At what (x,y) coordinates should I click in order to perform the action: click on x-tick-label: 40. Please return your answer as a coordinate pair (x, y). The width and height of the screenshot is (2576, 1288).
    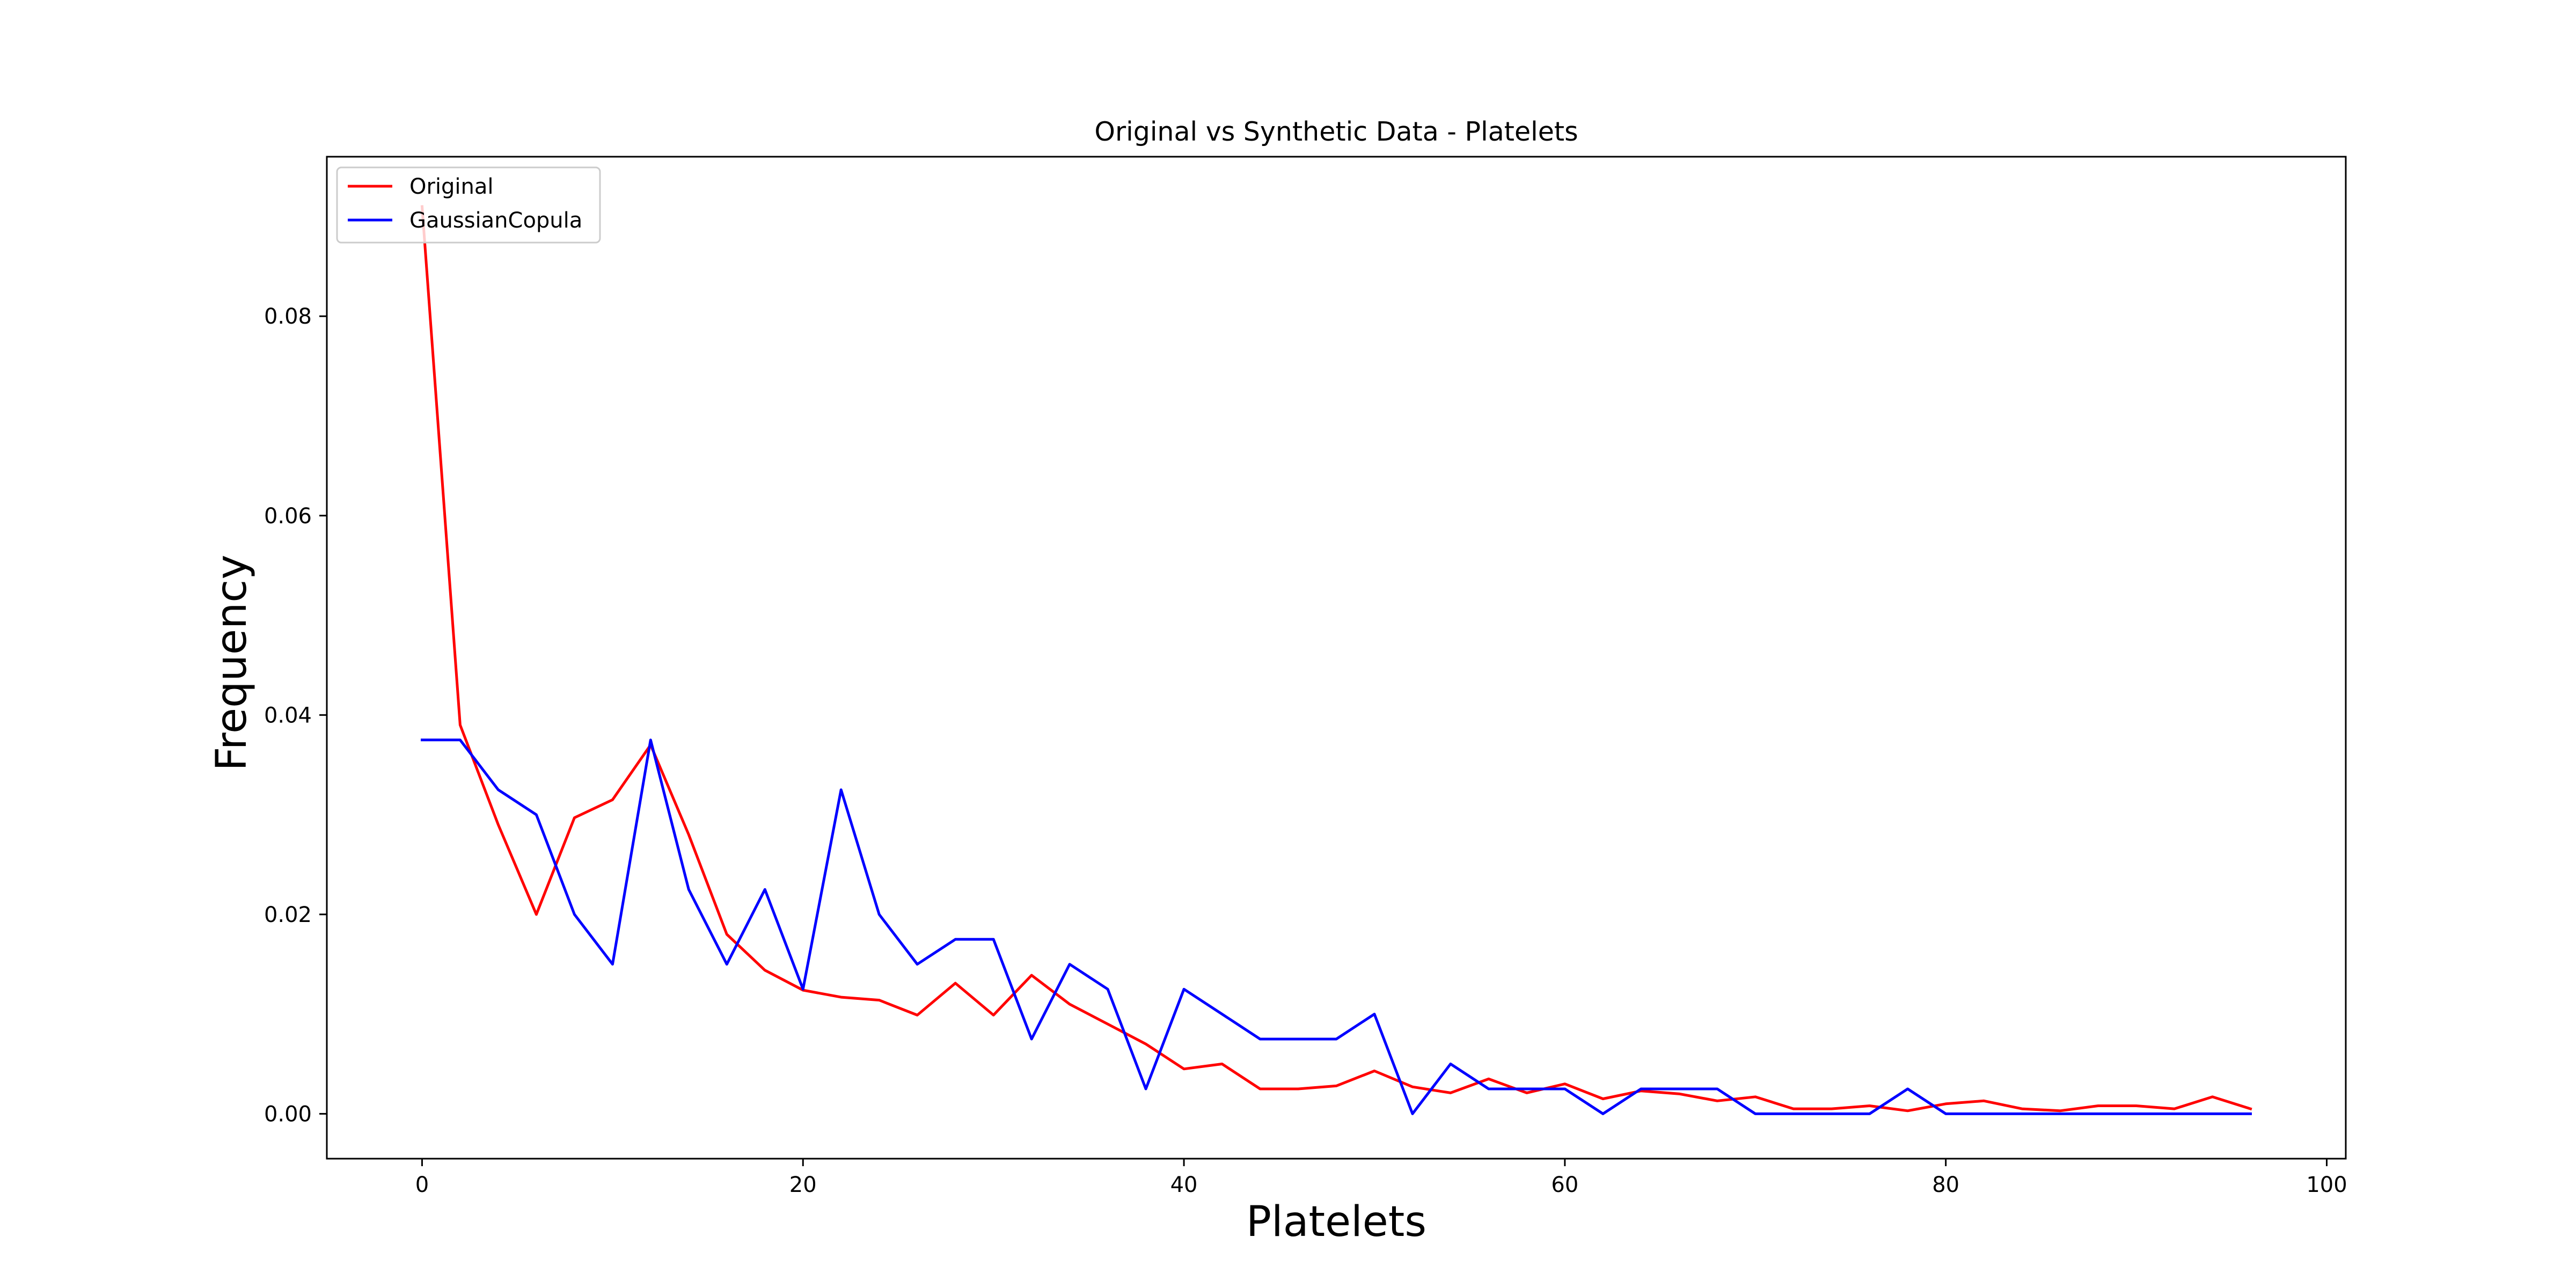
    Looking at the image, I should click on (1184, 1185).